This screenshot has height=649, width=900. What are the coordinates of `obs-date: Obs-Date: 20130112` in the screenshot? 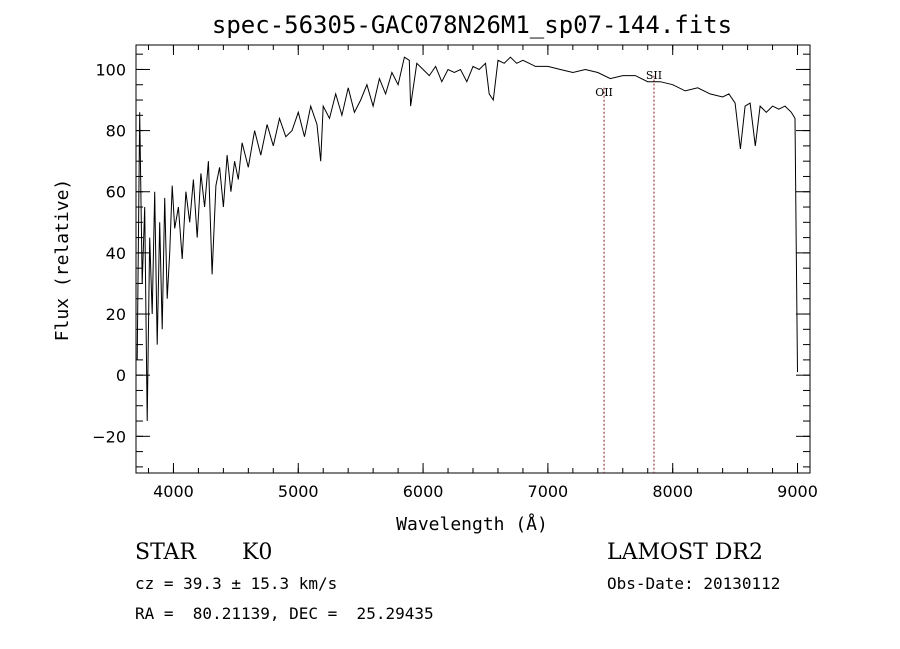 It's located at (694, 583).